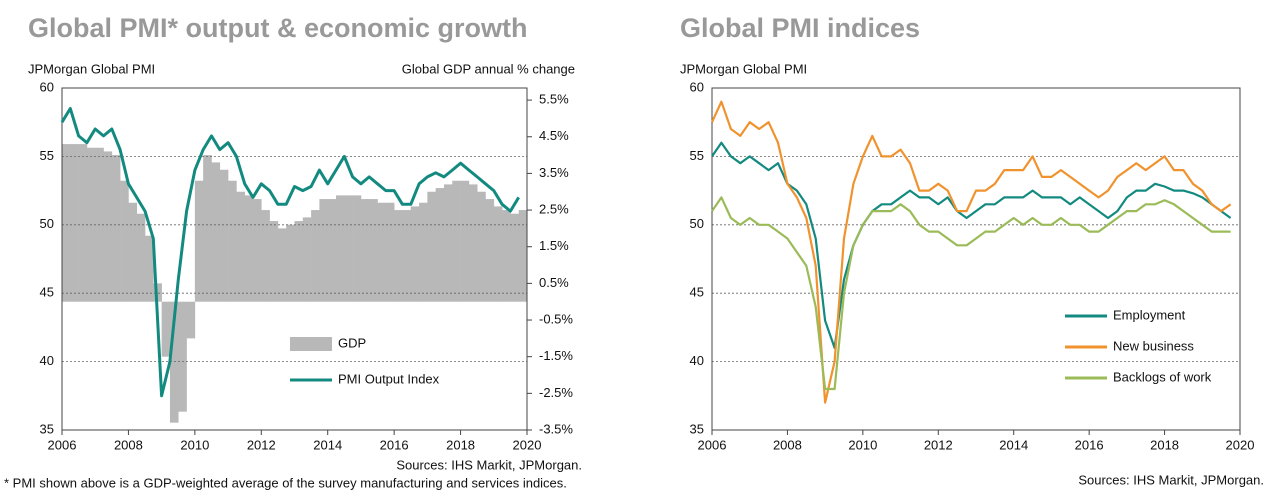 The width and height of the screenshot is (1284, 504). What do you see at coordinates (556, 318) in the screenshot?
I see `y2-tick-label: -0.5%` at bounding box center [556, 318].